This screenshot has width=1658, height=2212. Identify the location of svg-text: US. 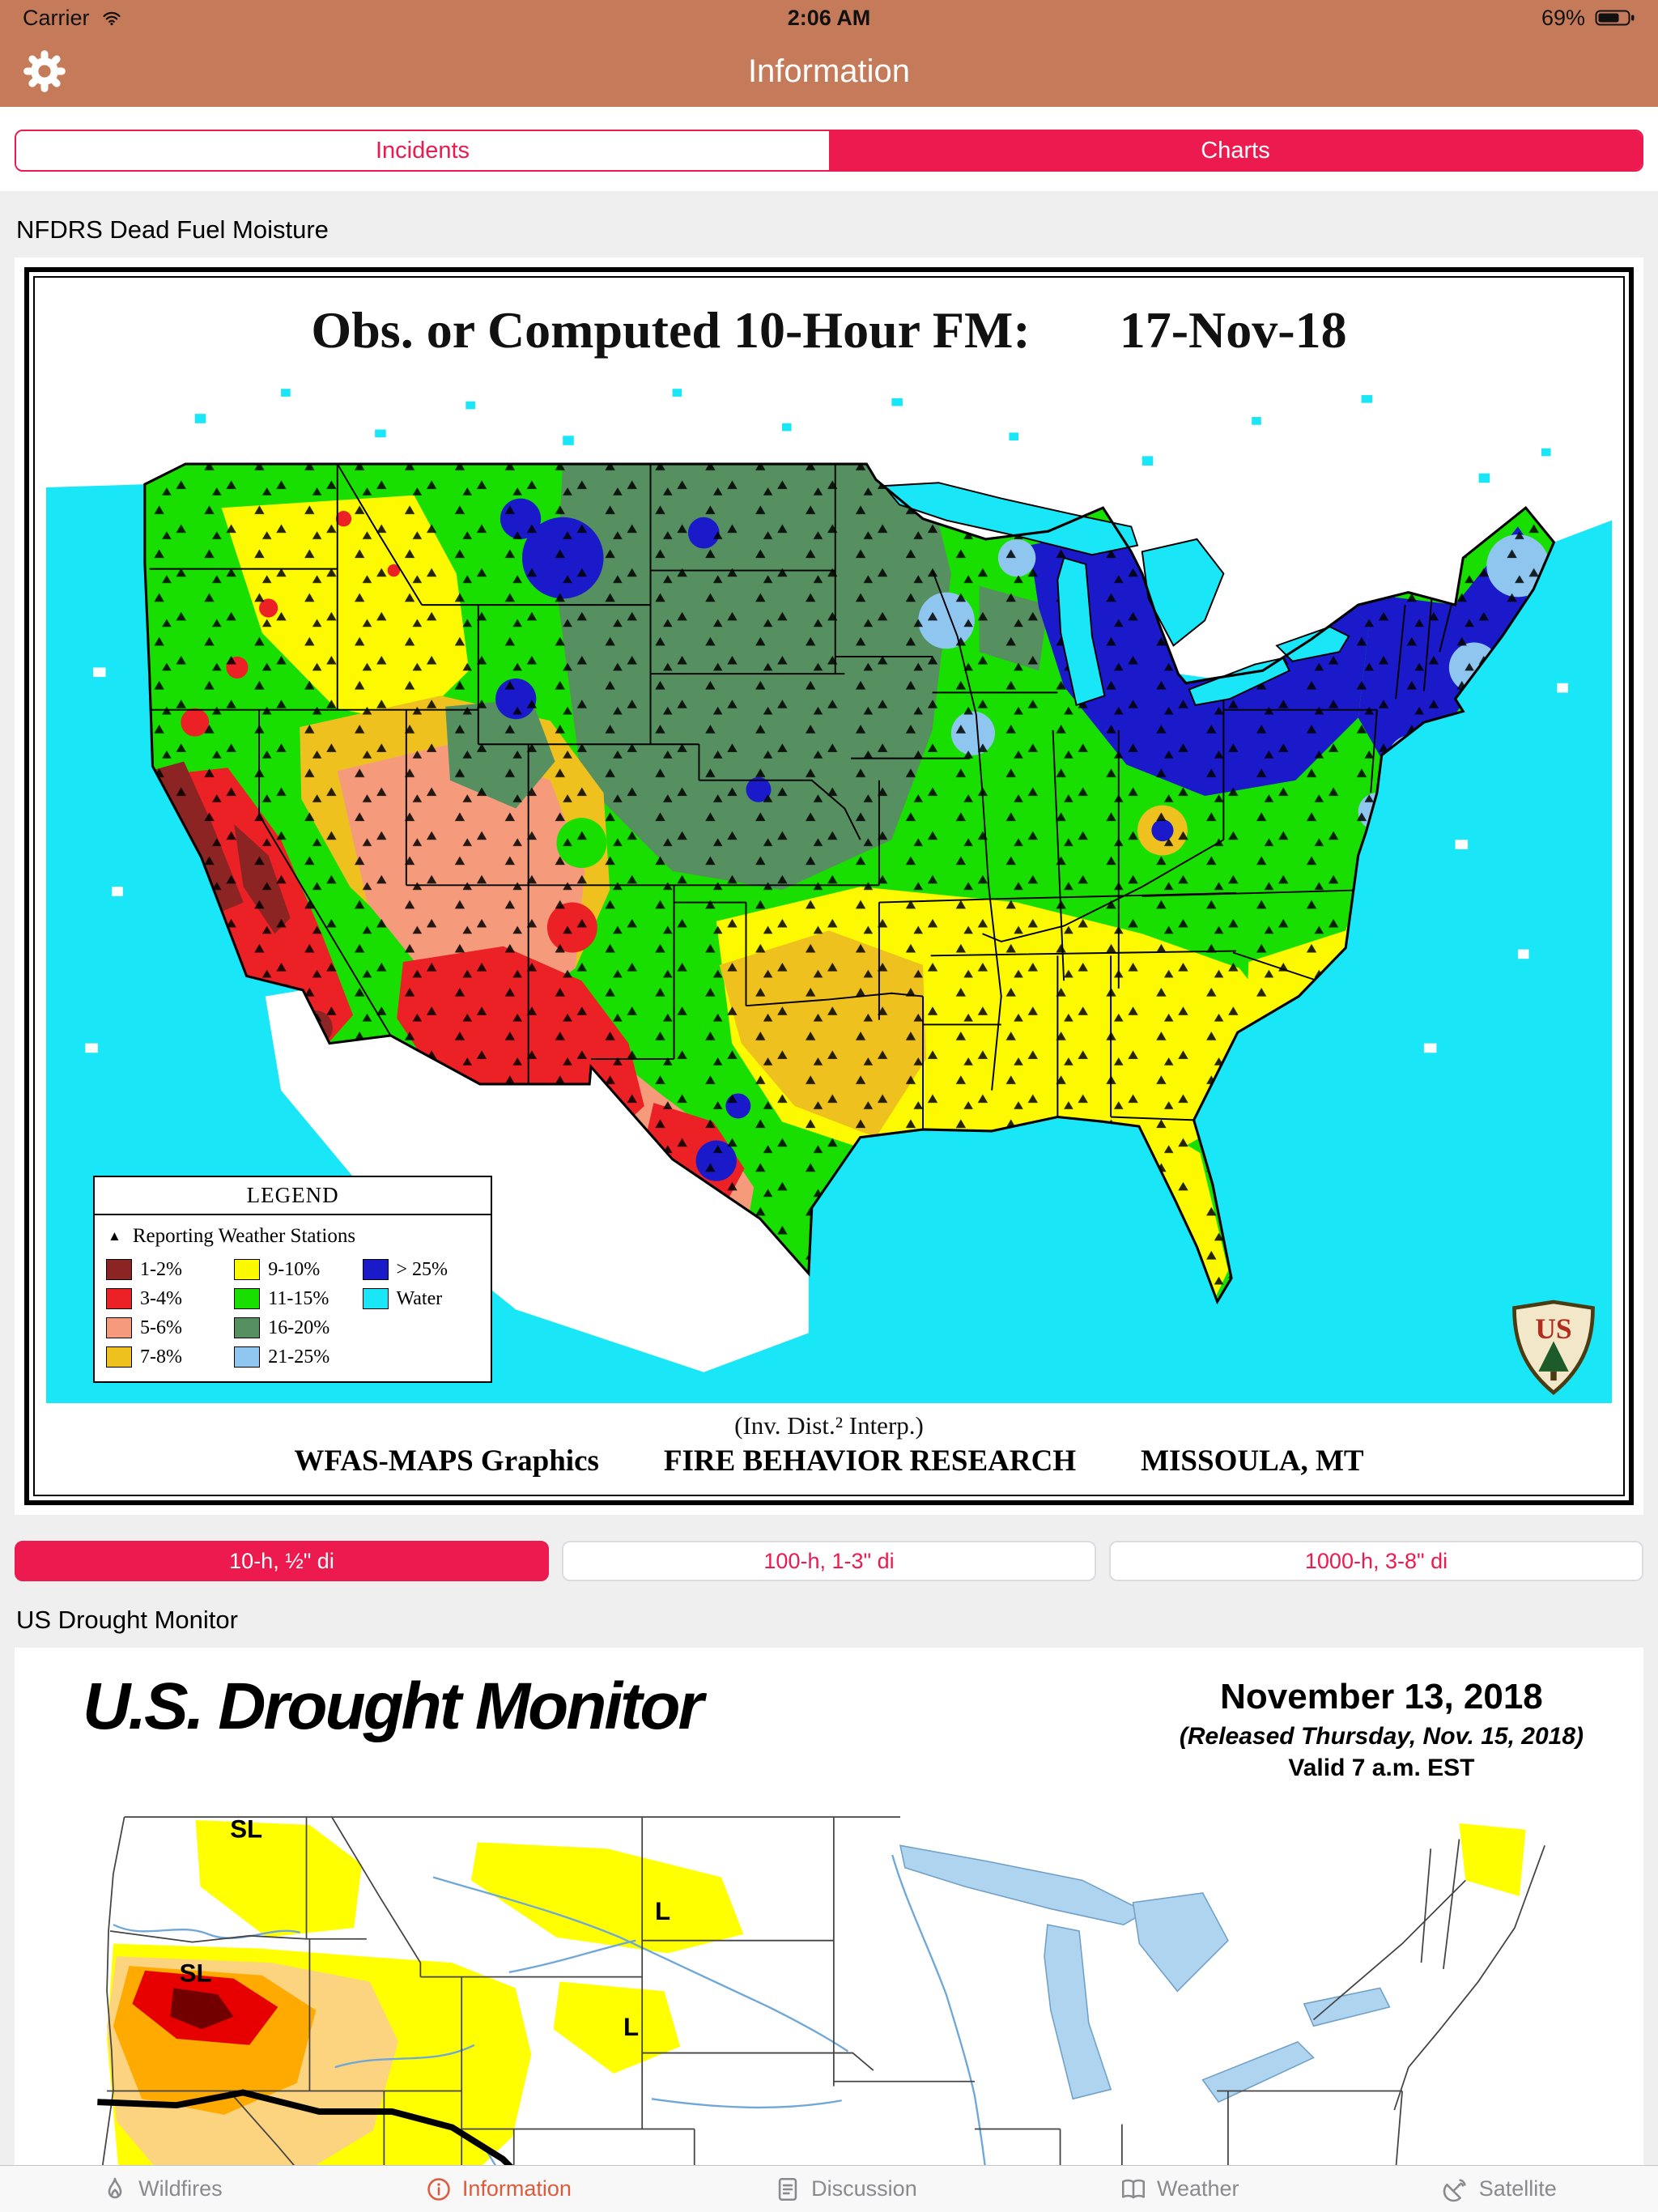
(1553, 1329).